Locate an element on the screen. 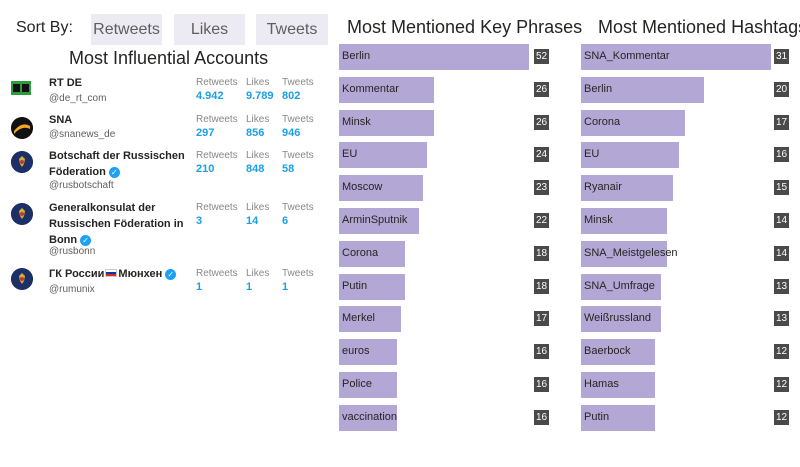  key-phrase-label: Berlin is located at coordinates (356, 56).